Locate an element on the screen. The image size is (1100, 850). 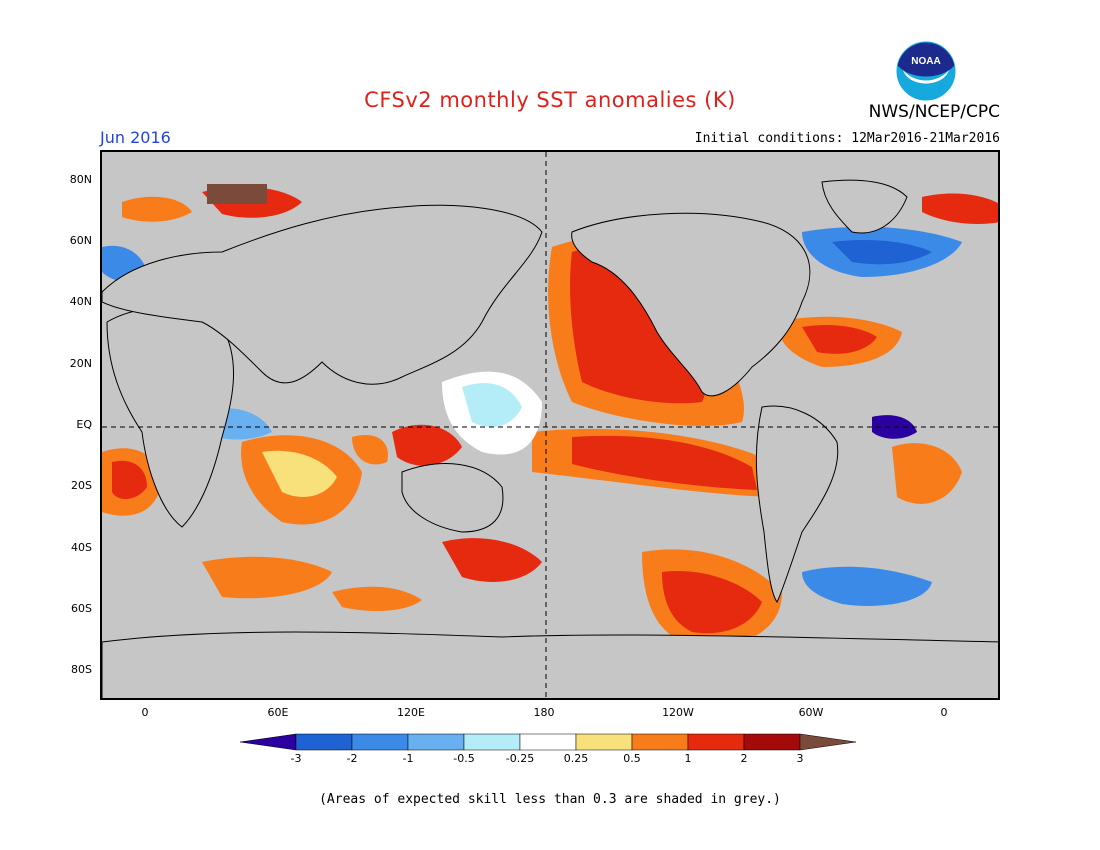
colorbar-tick-label: 3 is located at coordinates (800, 758).